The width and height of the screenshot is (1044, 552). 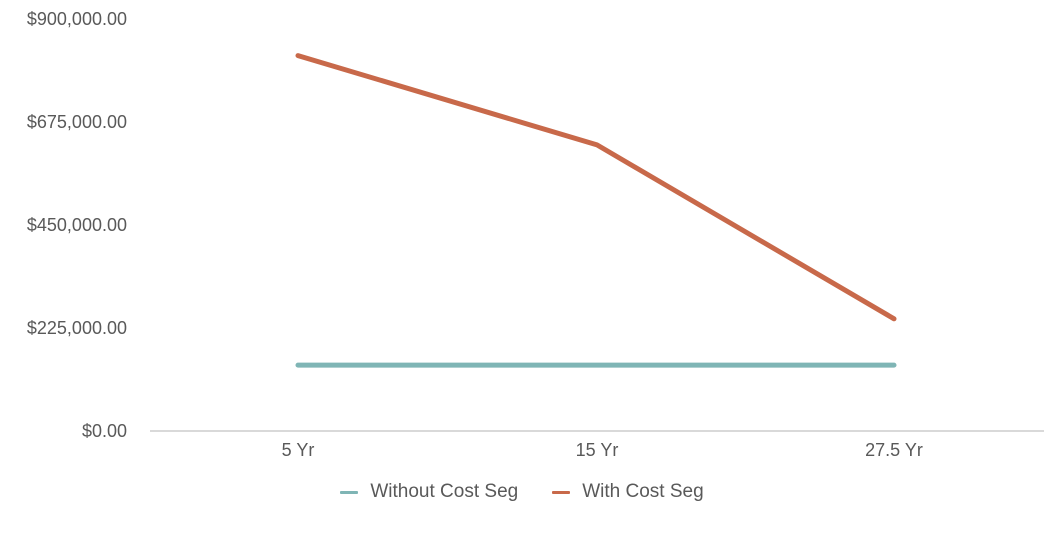 I want to click on legend-swatch-orange, so click(x=561, y=492).